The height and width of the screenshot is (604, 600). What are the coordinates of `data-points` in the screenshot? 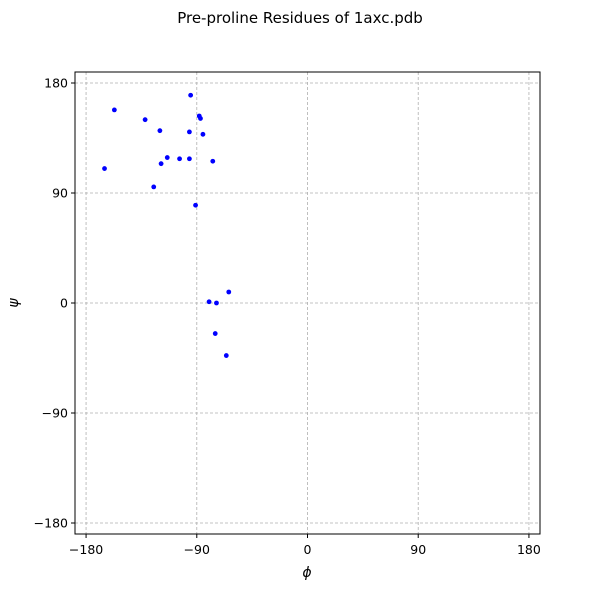 It's located at (167, 225).